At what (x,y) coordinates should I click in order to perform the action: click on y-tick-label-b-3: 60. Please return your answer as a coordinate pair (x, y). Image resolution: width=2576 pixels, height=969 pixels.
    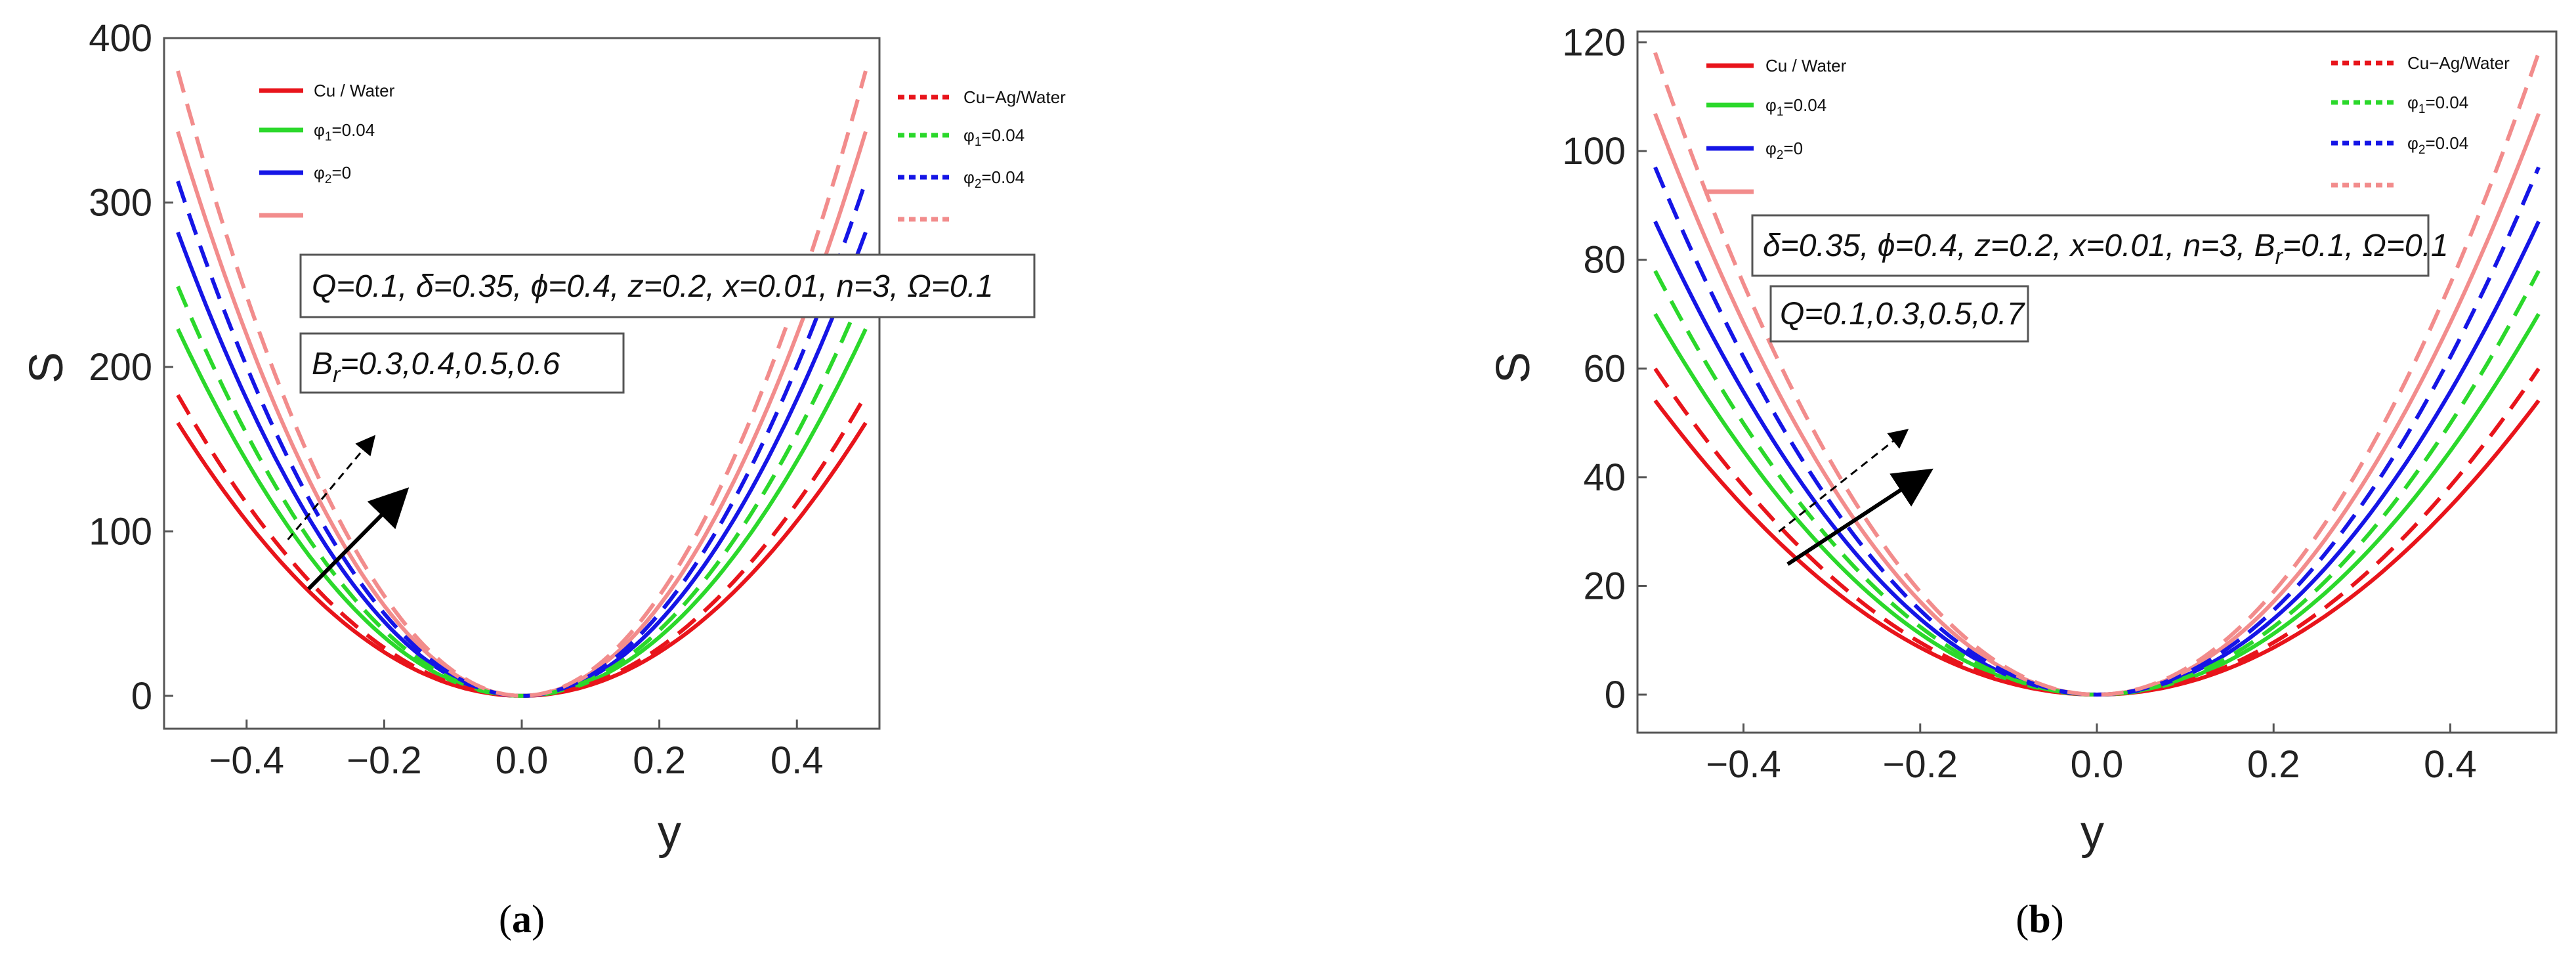
    Looking at the image, I should click on (1604, 368).